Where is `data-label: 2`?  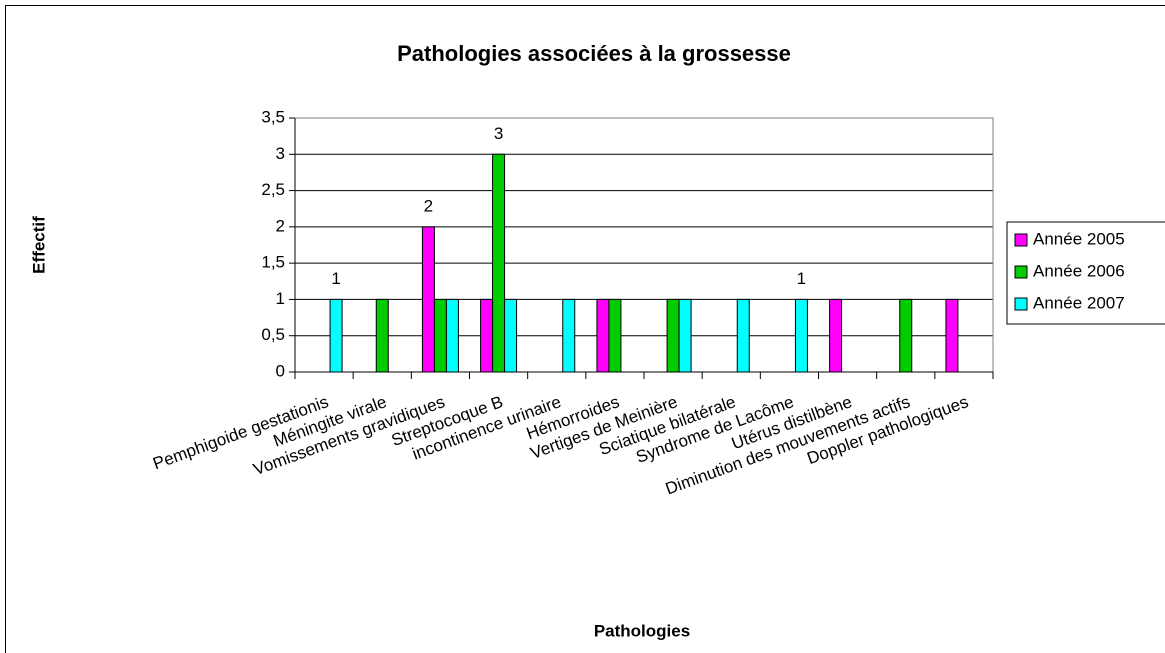
data-label: 2 is located at coordinates (428, 205).